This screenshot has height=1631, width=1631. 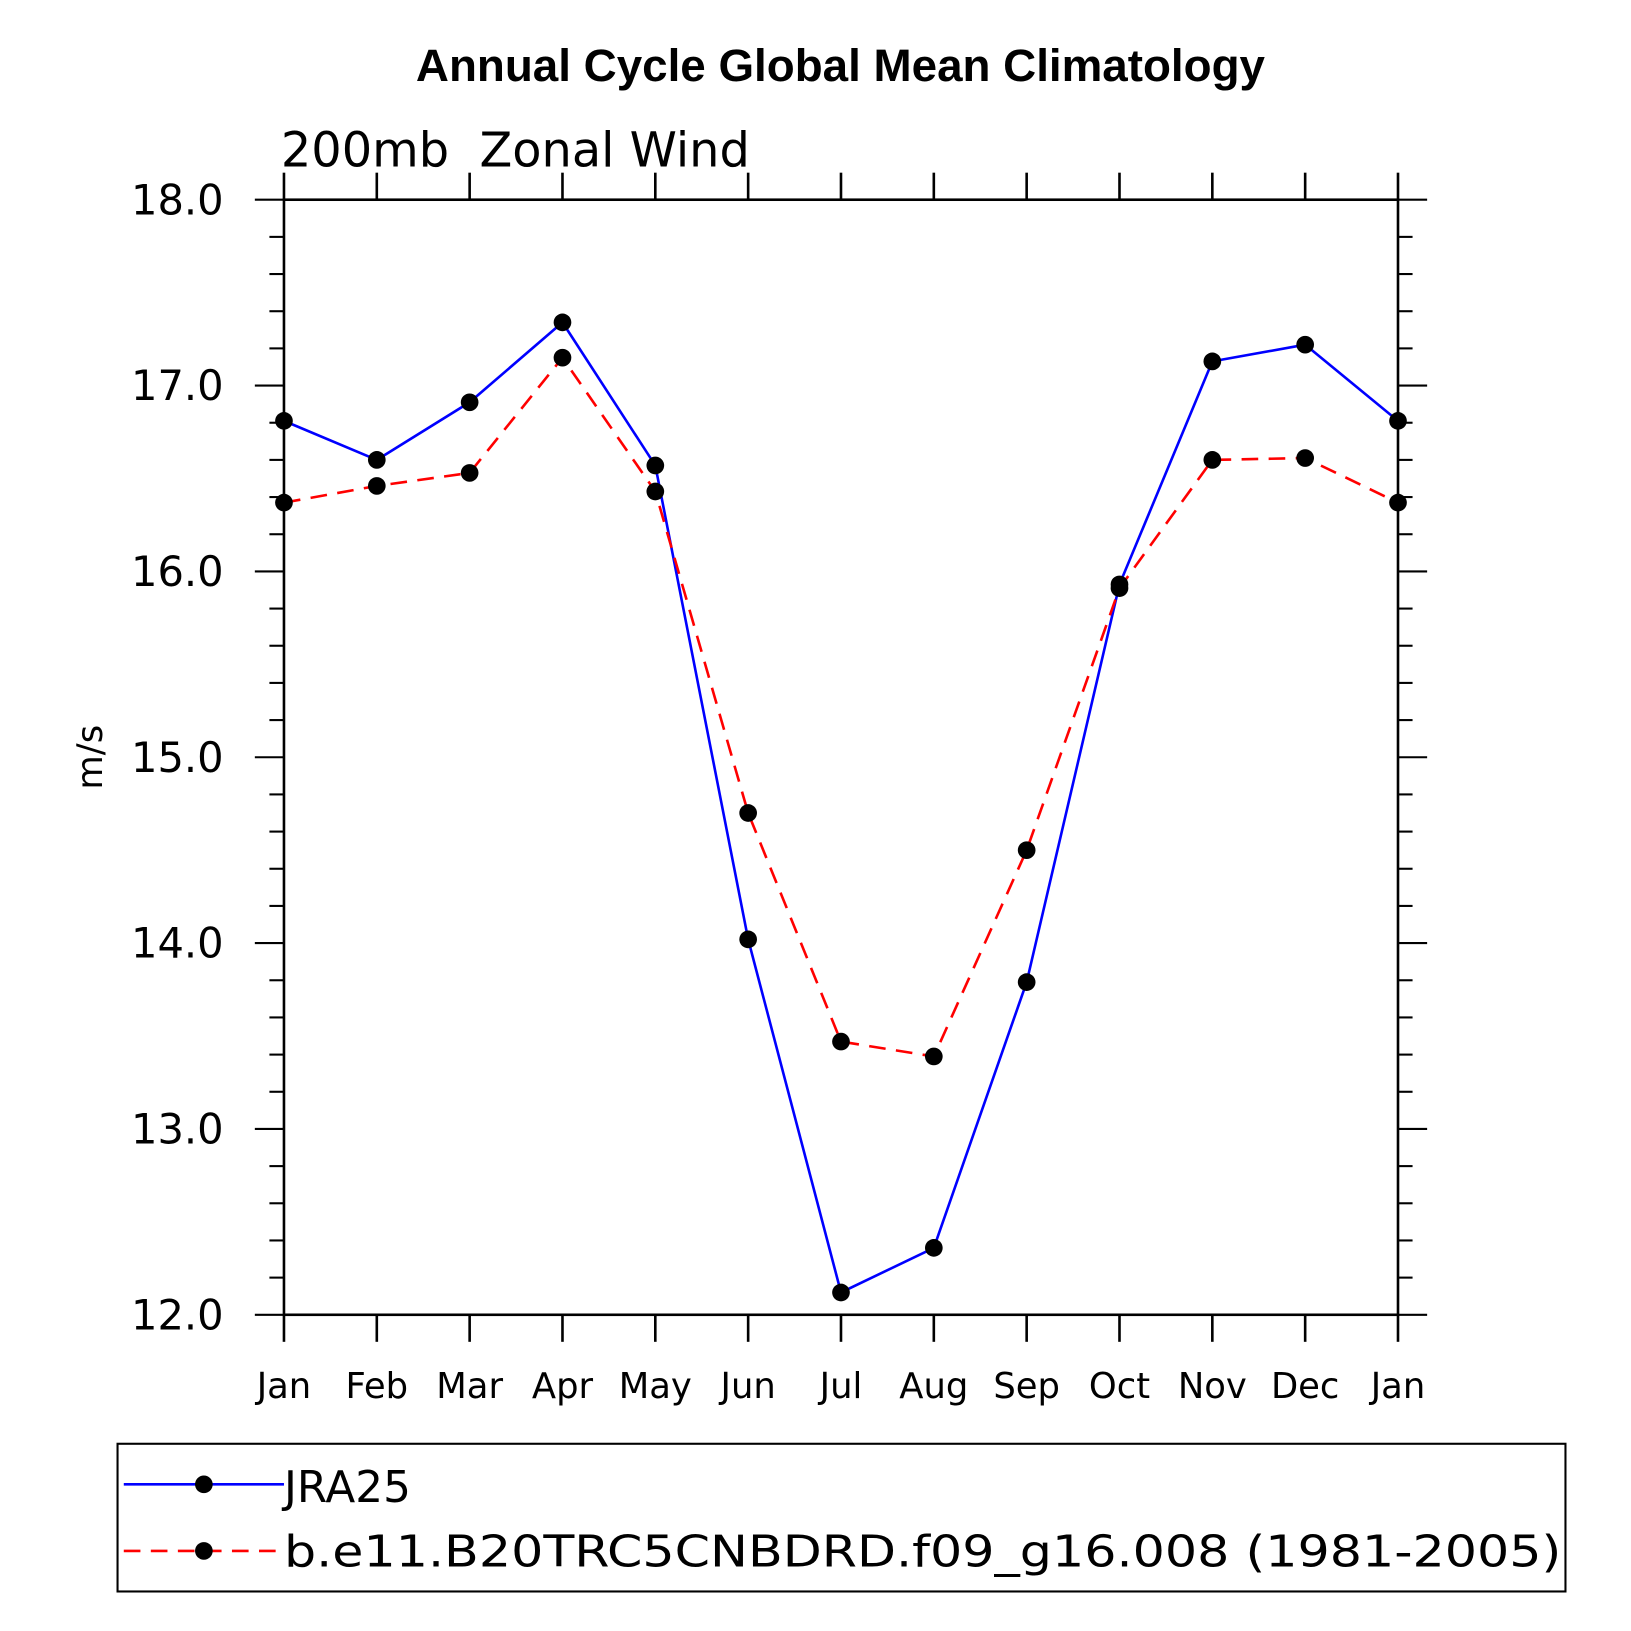 I want to click on legend-box, so click(x=841, y=1517).